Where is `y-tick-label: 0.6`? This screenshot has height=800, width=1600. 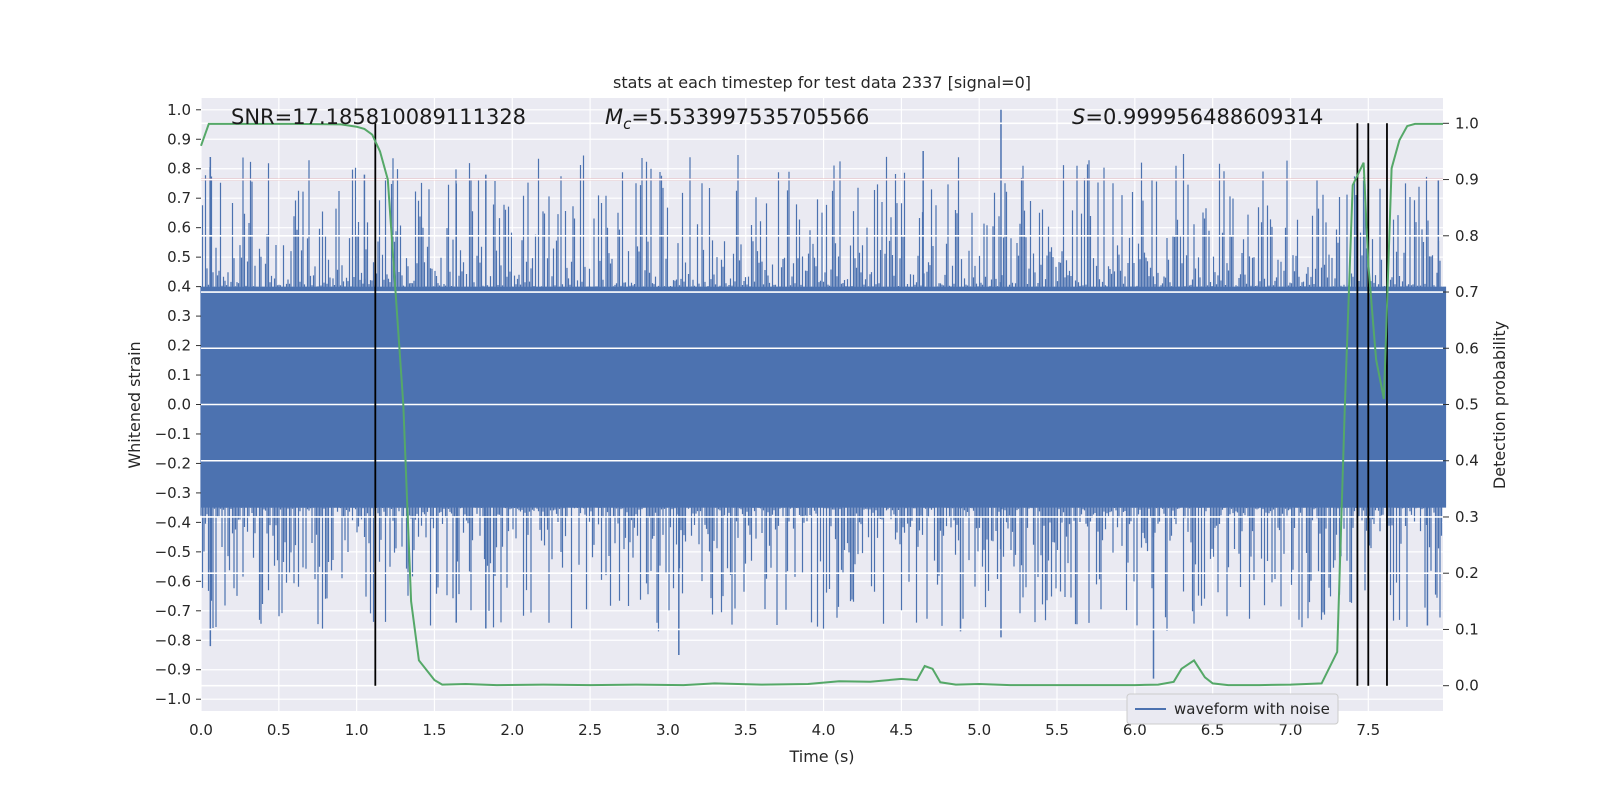 y-tick-label: 0.6 is located at coordinates (179, 228).